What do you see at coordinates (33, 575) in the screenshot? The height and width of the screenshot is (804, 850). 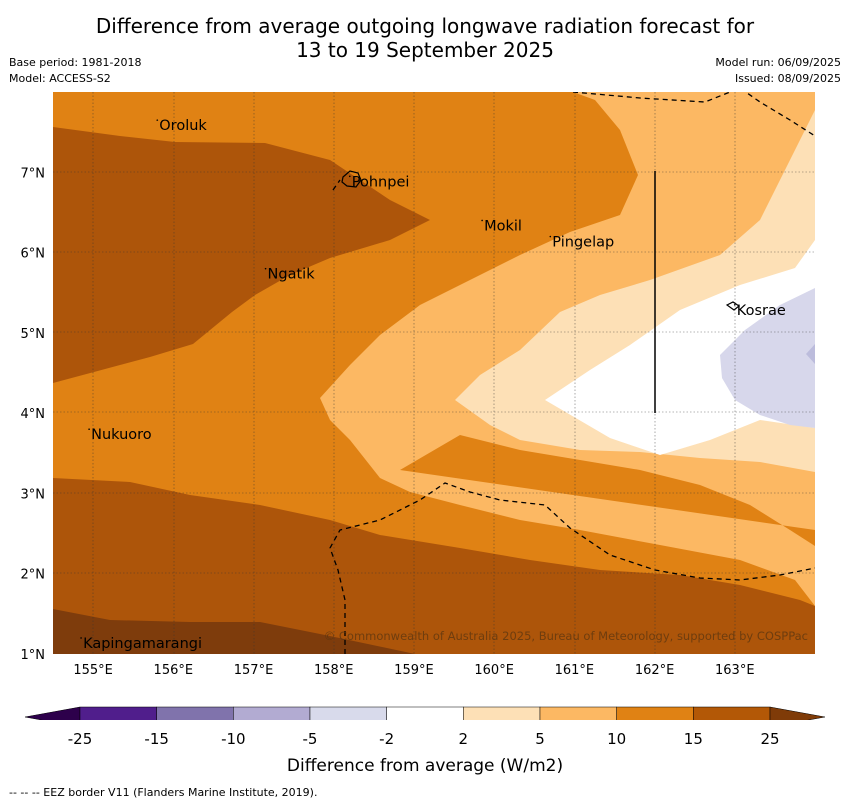 I see `lat-tick-label: 2°N` at bounding box center [33, 575].